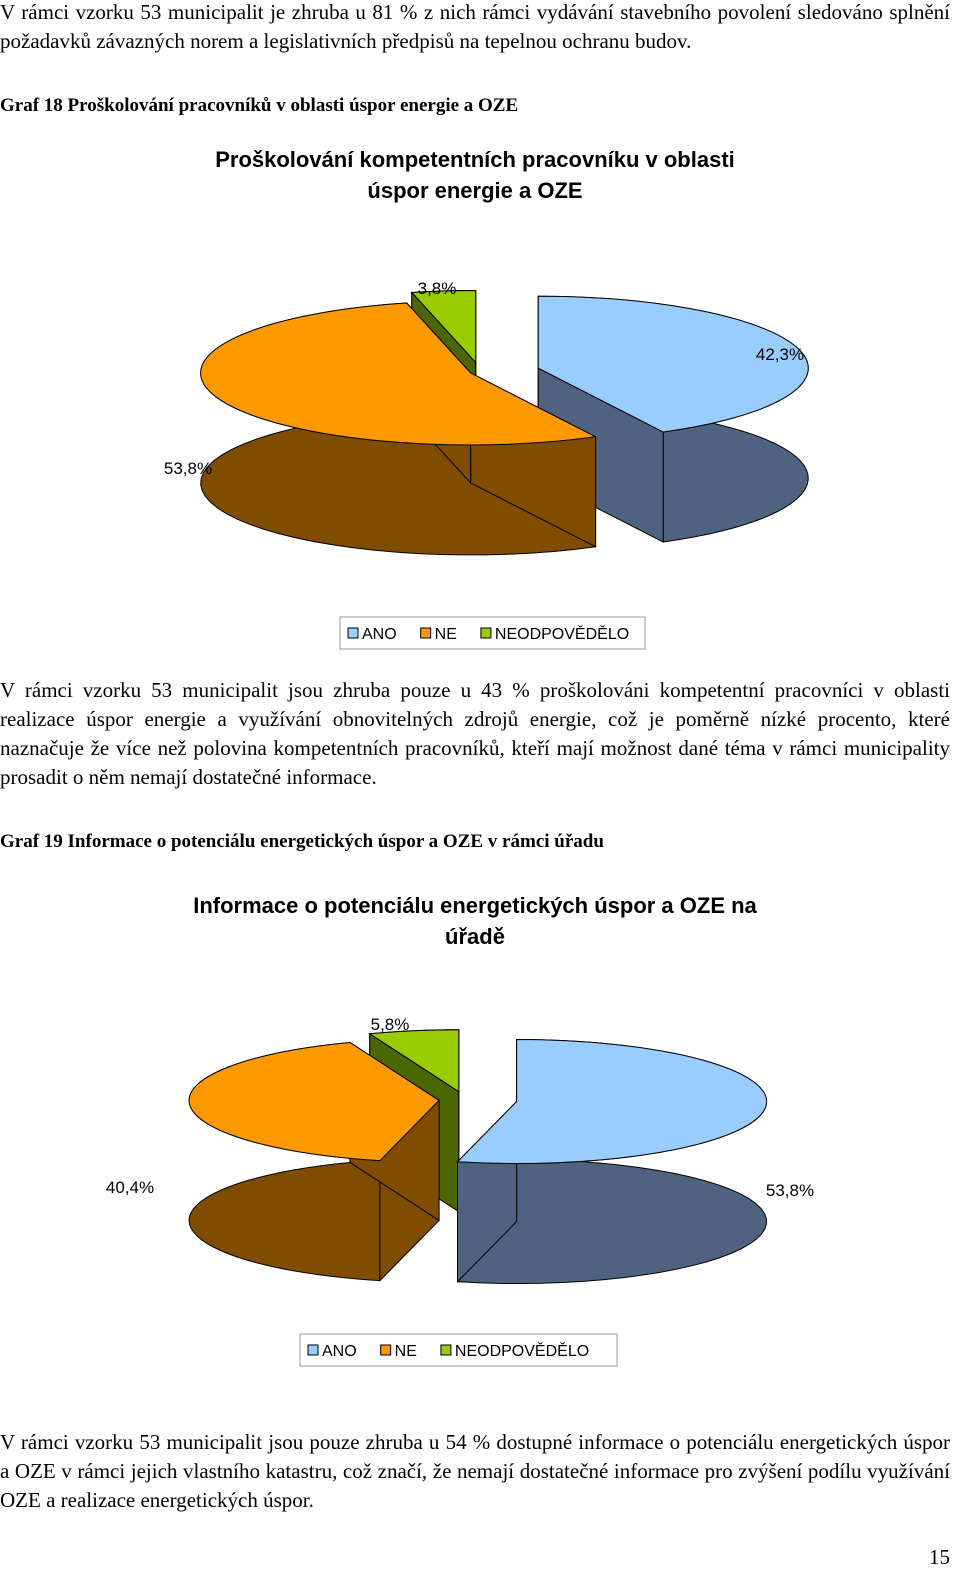 This screenshot has width=960, height=1580. I want to click on data-label-ano: 53,8%, so click(790, 1190).